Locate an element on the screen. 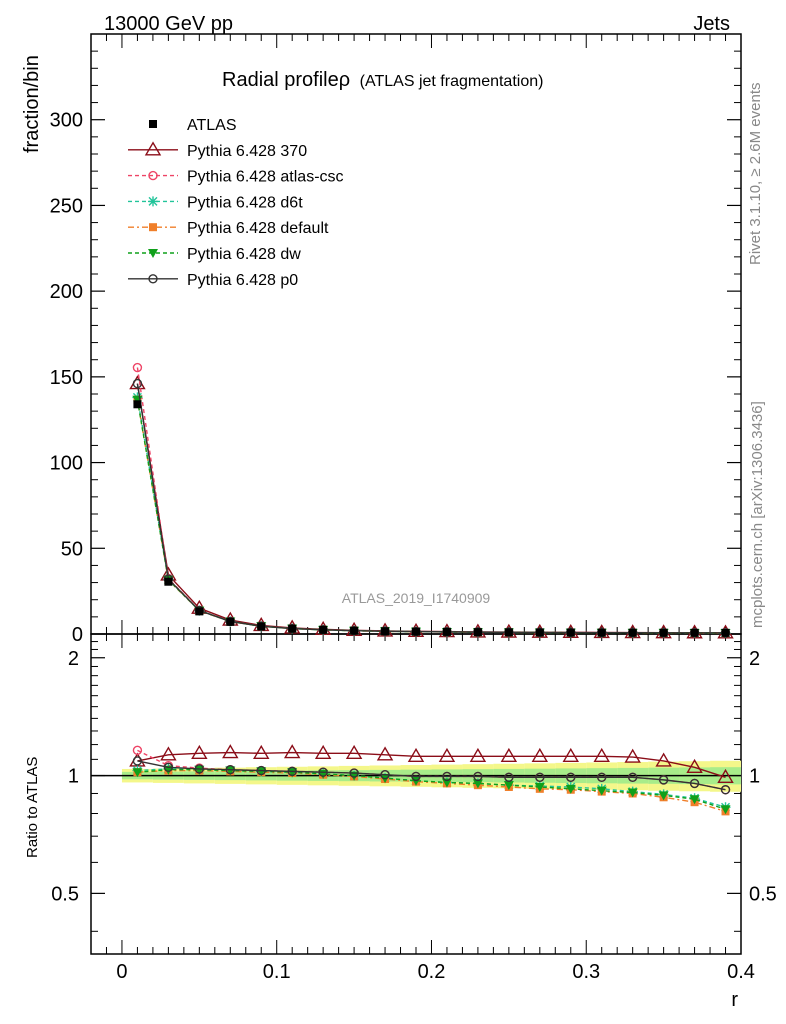 Image resolution: width=786 pixels, height=1024 pixels. mcplots-label: mcplots.cern.ch [arXiv:1306.3436] is located at coordinates (757, 514).